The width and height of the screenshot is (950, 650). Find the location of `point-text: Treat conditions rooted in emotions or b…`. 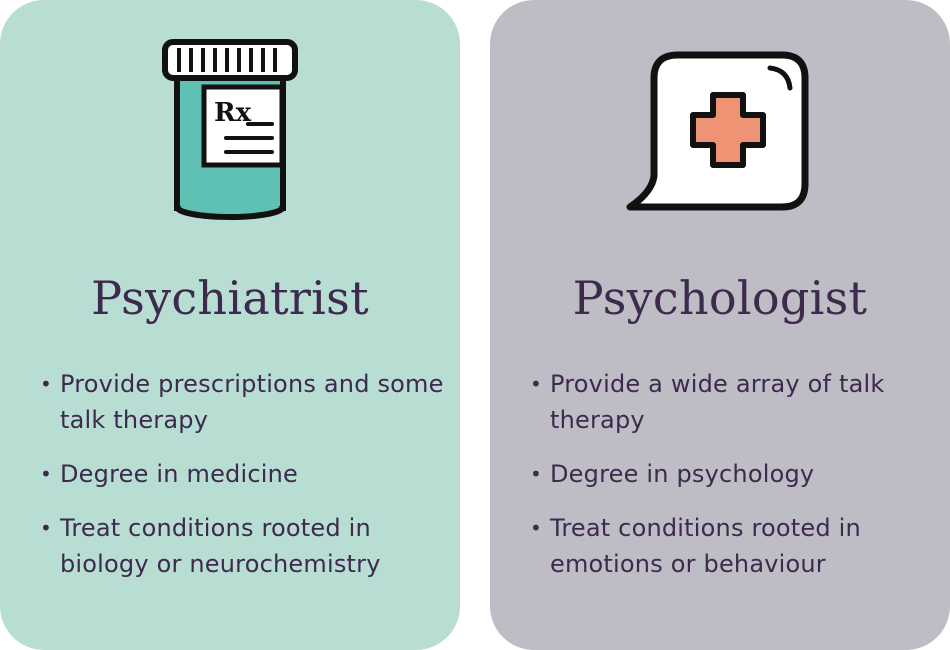

point-text: Treat conditions rooted in emotions or b… is located at coordinates (705, 546).